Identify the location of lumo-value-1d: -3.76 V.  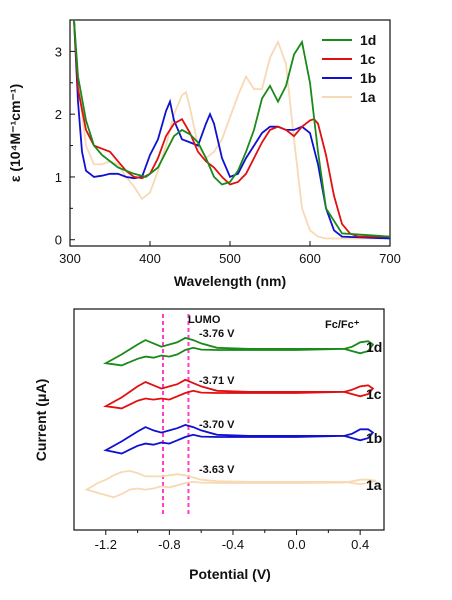
(217, 334).